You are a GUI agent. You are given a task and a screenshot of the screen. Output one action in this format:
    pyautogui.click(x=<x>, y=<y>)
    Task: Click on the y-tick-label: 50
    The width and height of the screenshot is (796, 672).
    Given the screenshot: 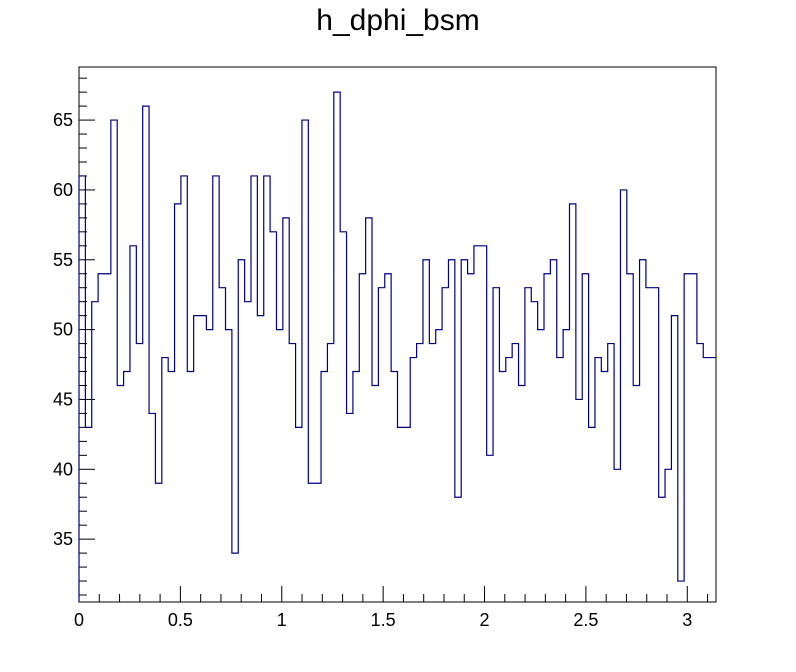 What is the action you would take?
    pyautogui.click(x=63, y=330)
    